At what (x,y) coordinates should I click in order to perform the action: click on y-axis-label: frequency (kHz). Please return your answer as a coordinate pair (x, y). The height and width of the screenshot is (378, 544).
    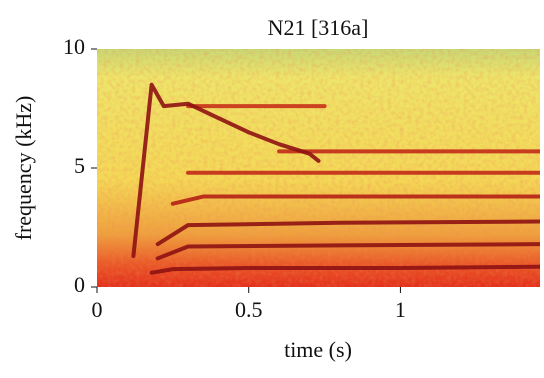
    Looking at the image, I should click on (23, 168).